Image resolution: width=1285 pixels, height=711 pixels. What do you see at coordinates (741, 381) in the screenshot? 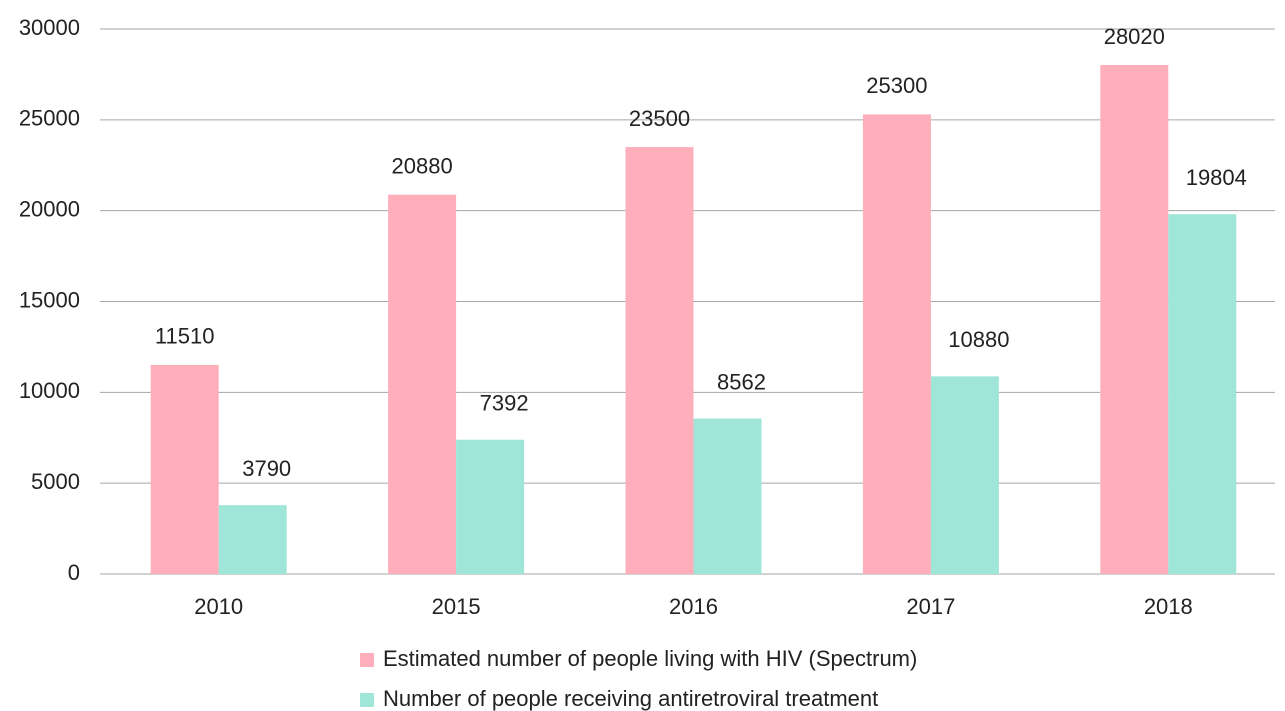
I see `data-label: 8562` at bounding box center [741, 381].